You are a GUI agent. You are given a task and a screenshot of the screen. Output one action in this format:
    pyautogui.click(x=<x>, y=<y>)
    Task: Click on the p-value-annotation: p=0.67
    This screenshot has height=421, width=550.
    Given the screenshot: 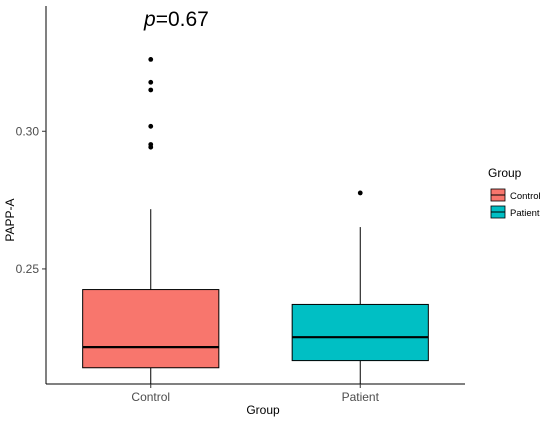 What is the action you would take?
    pyautogui.click(x=176, y=19)
    